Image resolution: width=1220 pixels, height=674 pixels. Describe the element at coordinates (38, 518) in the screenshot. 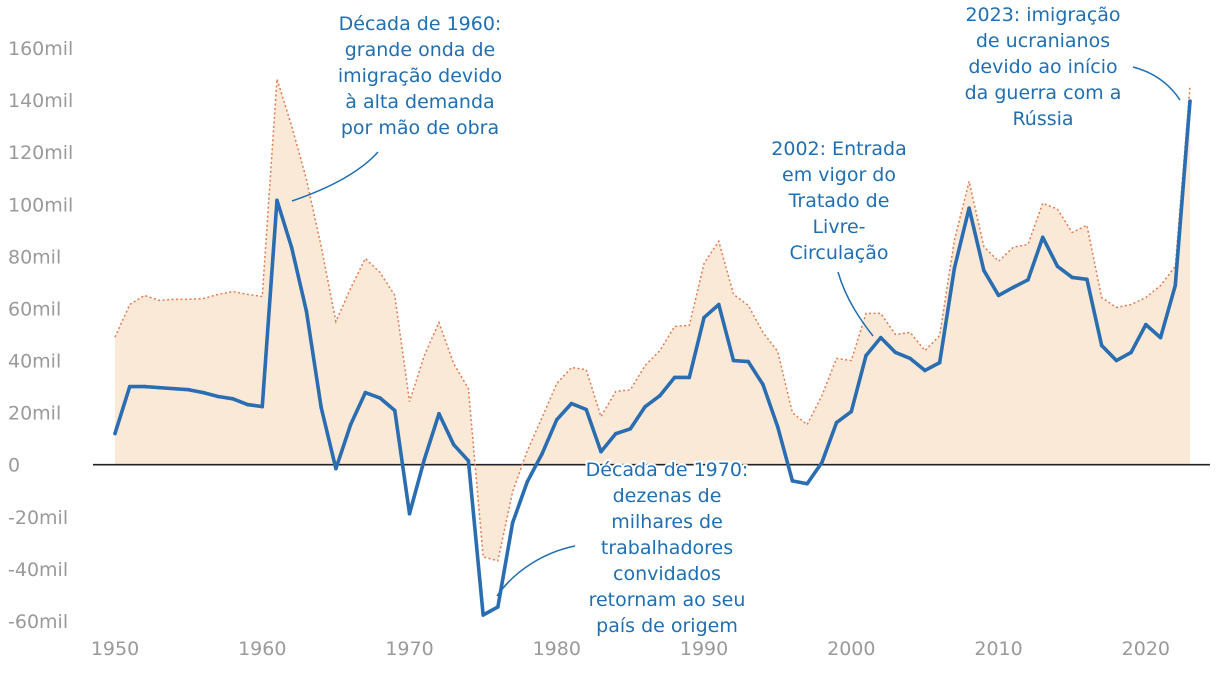

I see `y-tick-label-9: -20mil` at that location.